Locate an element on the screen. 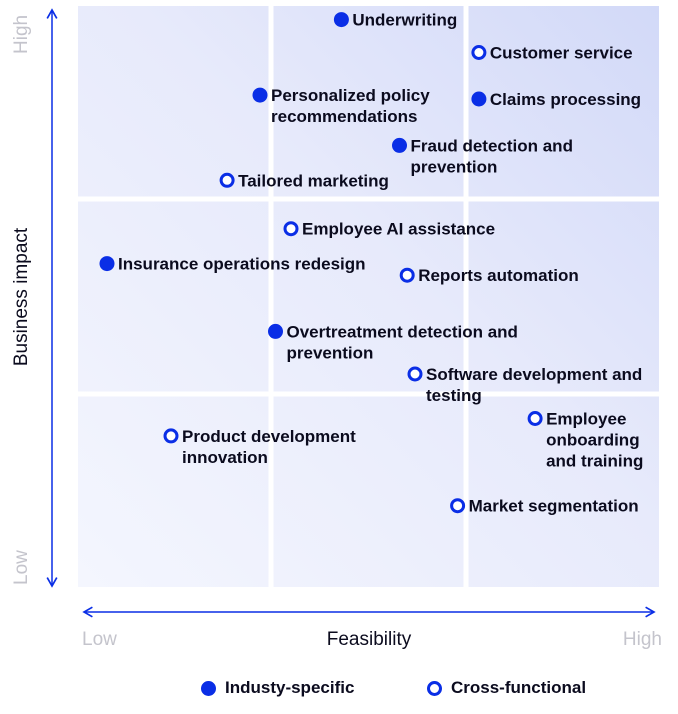 This screenshot has height=714, width=678. legend-label: Cross-functional is located at coordinates (519, 687).